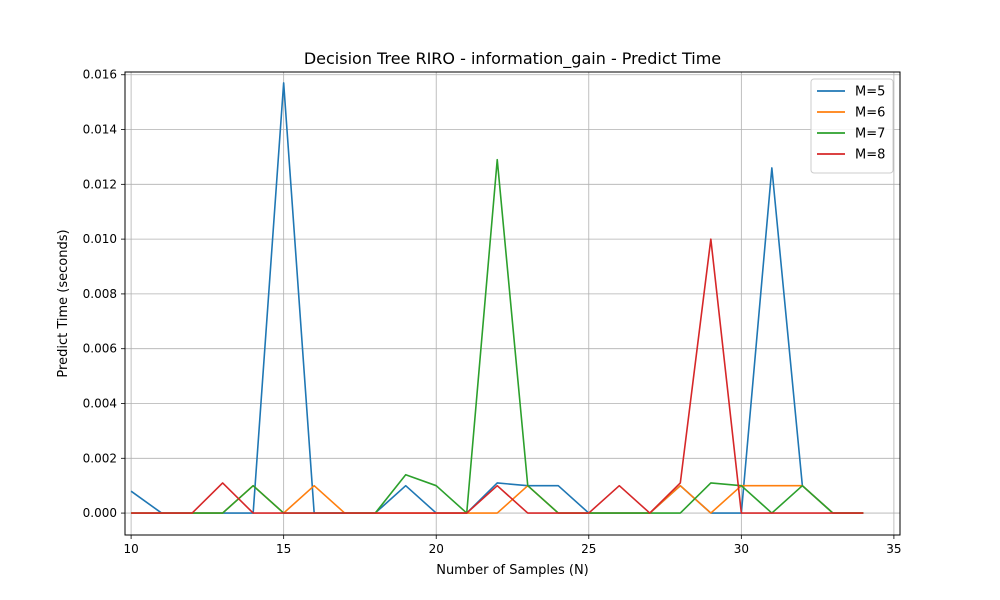 This screenshot has width=1000, height=600. I want to click on y-axis-label: Predict Time (seconds), so click(63, 303).